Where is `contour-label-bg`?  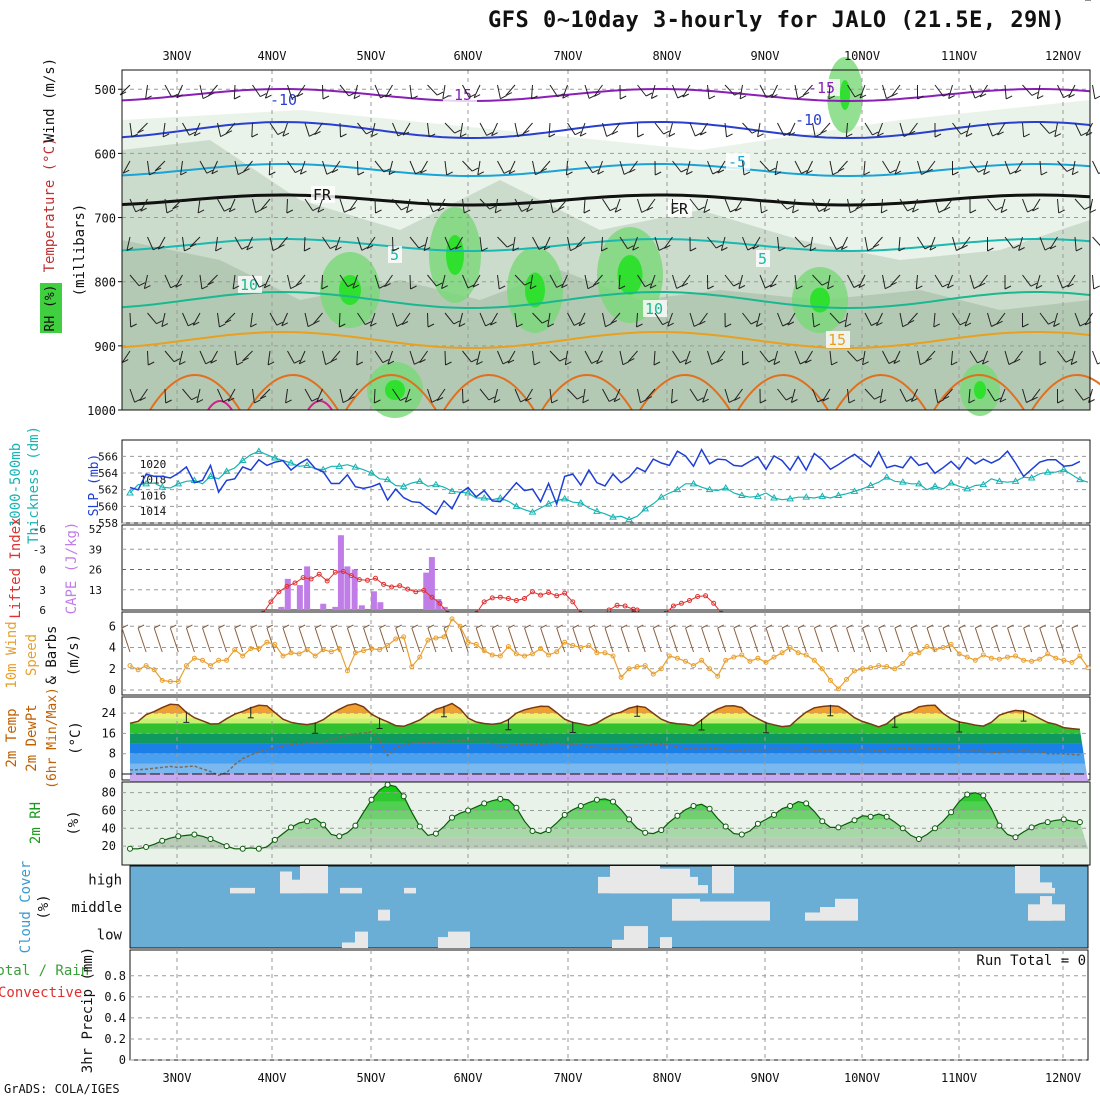
contour-label-bg is located at coordinates (460, 94).